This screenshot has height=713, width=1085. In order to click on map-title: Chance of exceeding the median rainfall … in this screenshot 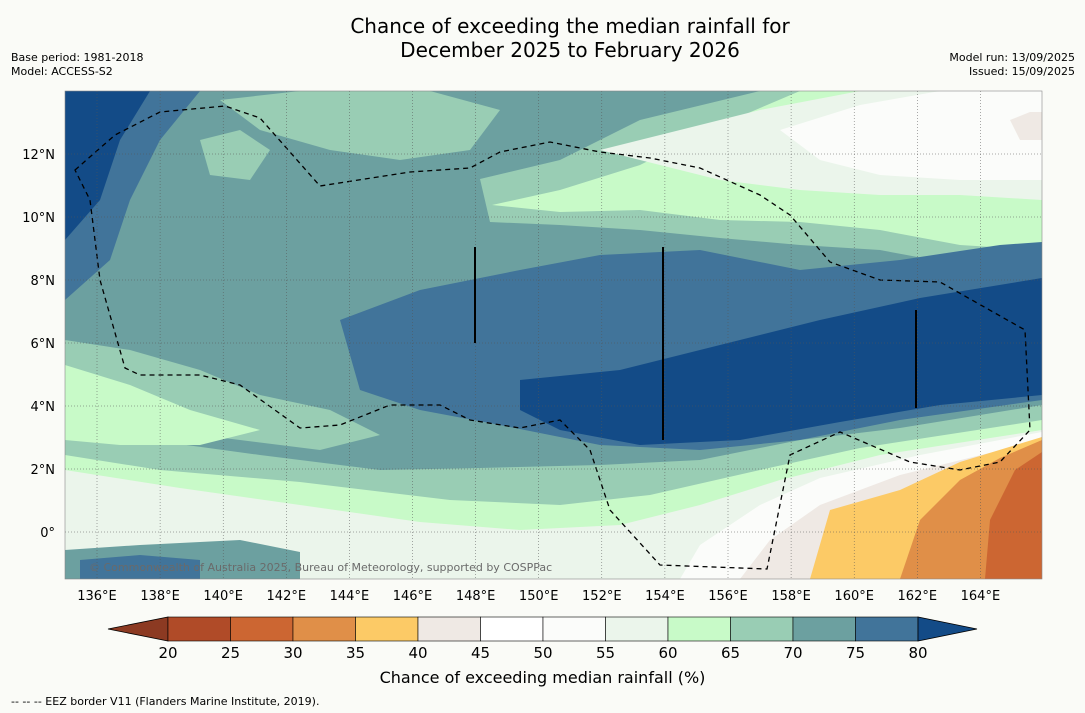, I will do `click(570, 38)`.